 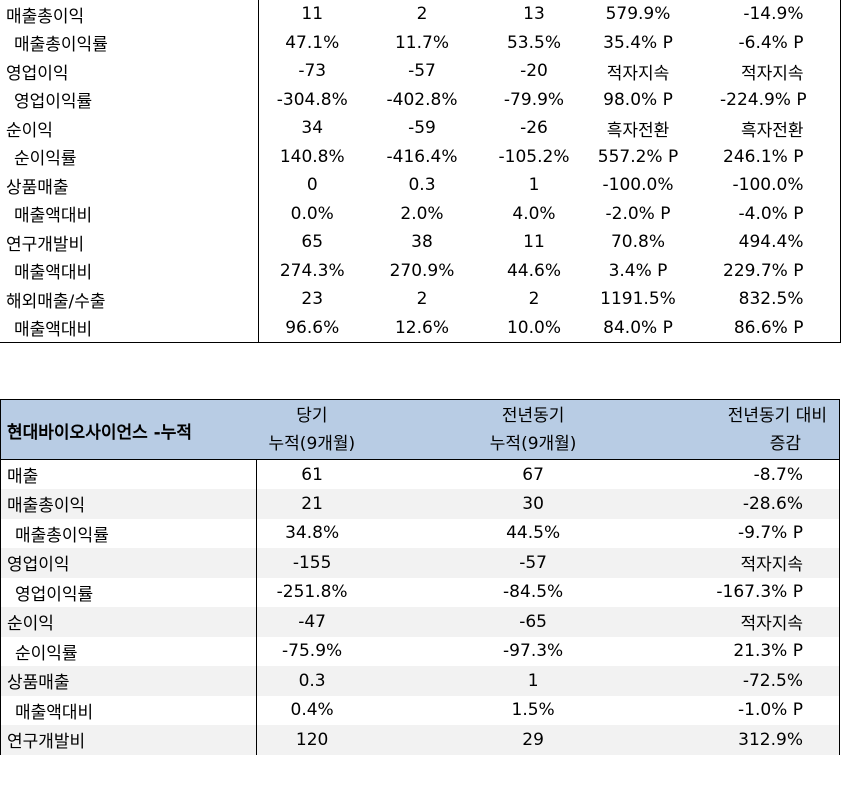 What do you see at coordinates (533, 415) in the screenshot?
I see `header-prior-line1: 전년동기` at bounding box center [533, 415].